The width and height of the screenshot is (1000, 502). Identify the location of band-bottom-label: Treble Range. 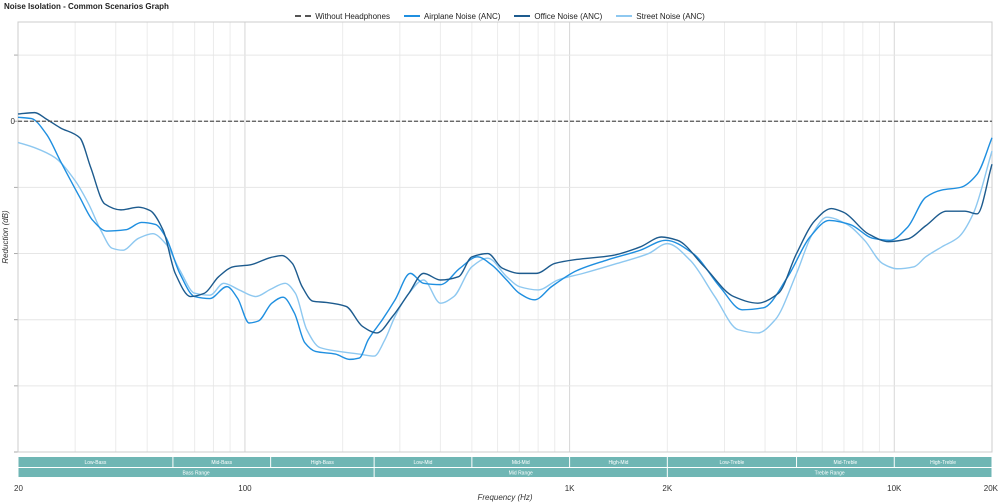
(830, 474).